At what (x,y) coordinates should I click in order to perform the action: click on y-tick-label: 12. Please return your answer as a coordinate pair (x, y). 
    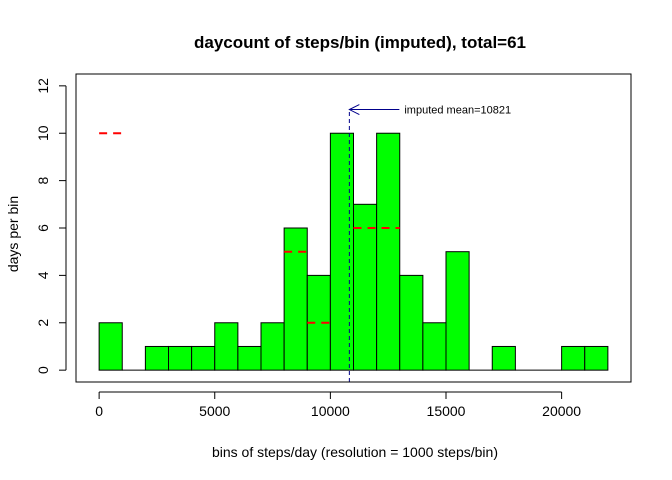
    Looking at the image, I should click on (43, 86).